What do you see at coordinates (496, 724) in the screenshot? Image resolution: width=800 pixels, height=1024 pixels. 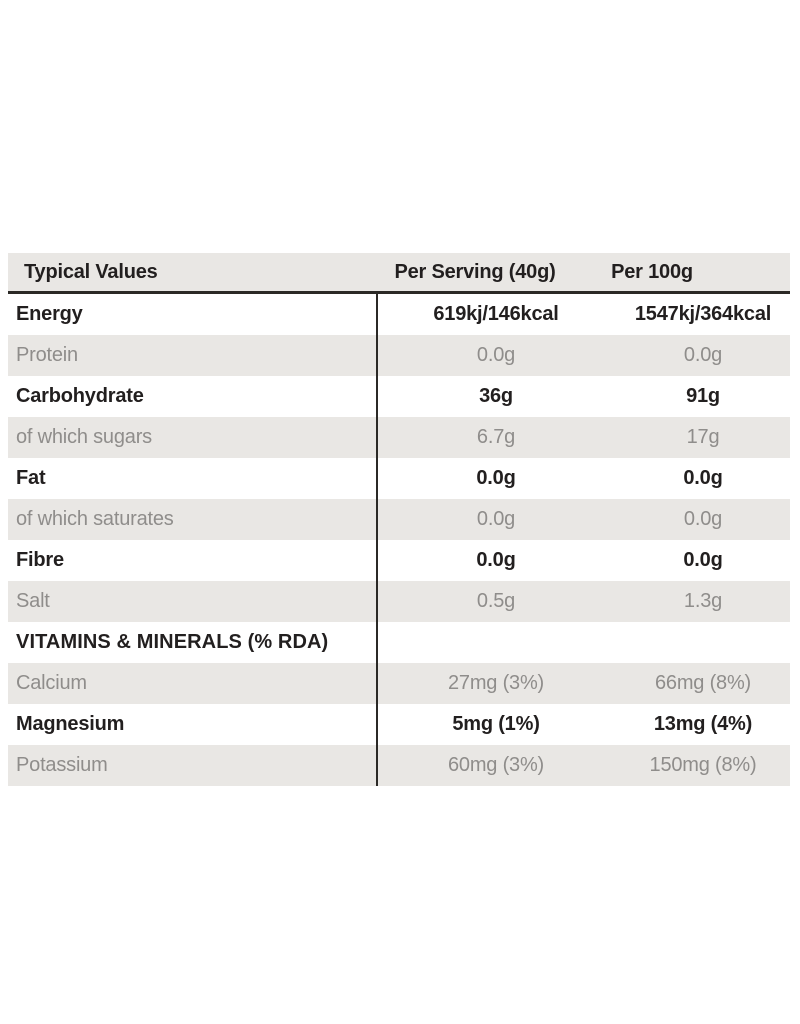 I see `row-per-serving-value: 5mg (1%)` at bounding box center [496, 724].